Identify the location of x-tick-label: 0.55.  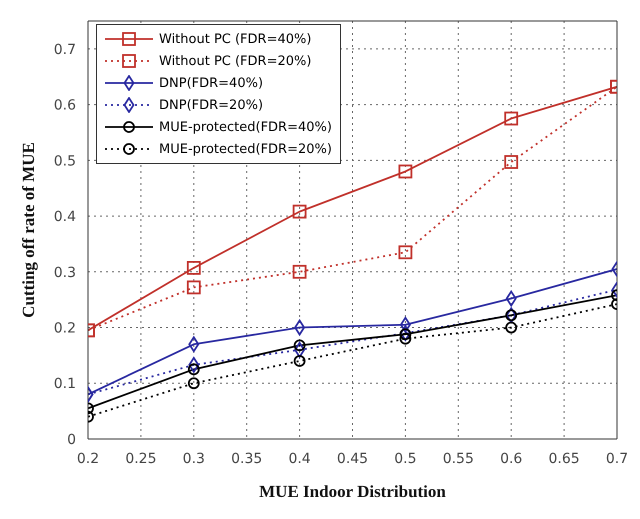
(458, 458).